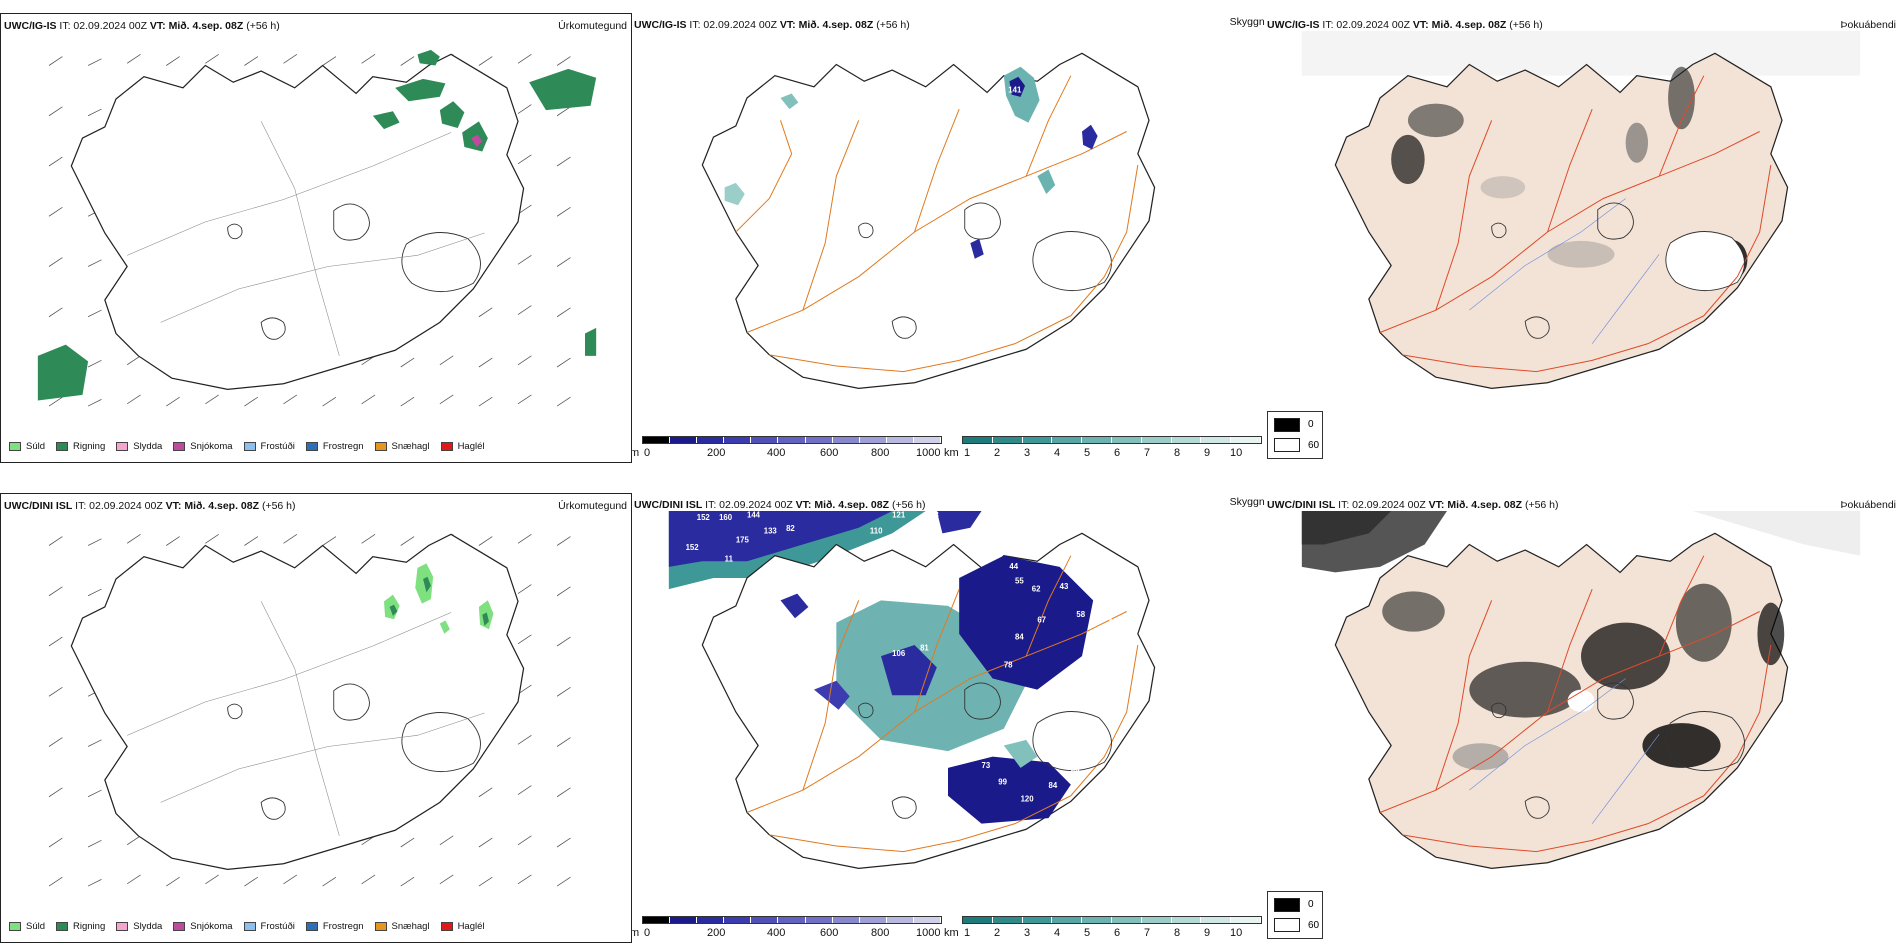 Image resolution: width=1900 pixels, height=950 pixels. Describe the element at coordinates (880, 453) in the screenshot. I see `ceiling-tick: 800` at that location.